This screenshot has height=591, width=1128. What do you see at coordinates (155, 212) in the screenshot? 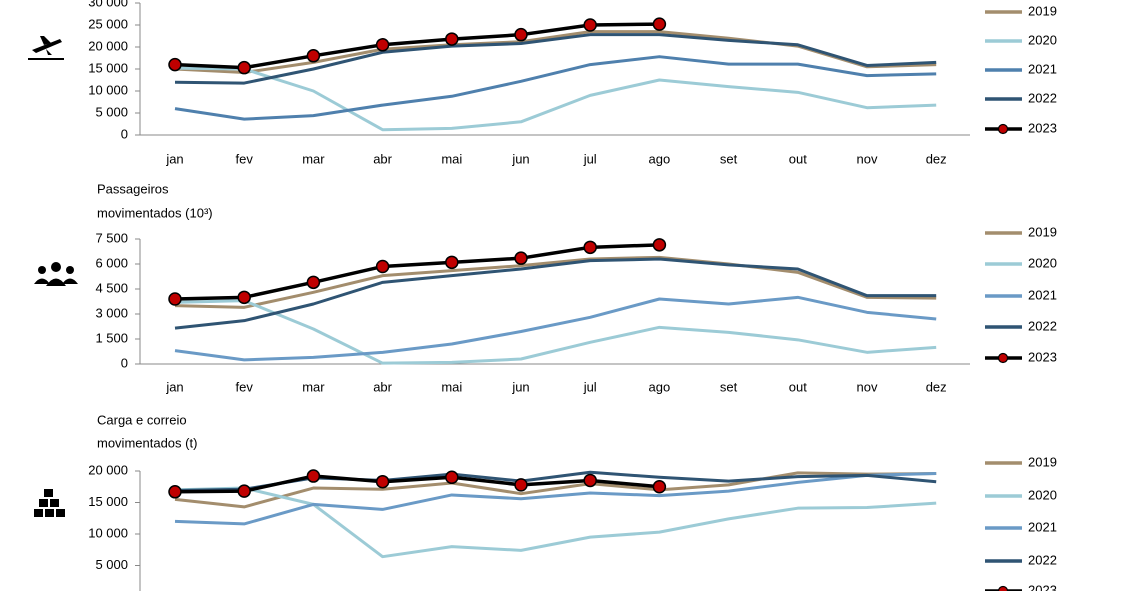
I see `chart-title: movimentados (10³)` at bounding box center [155, 212].